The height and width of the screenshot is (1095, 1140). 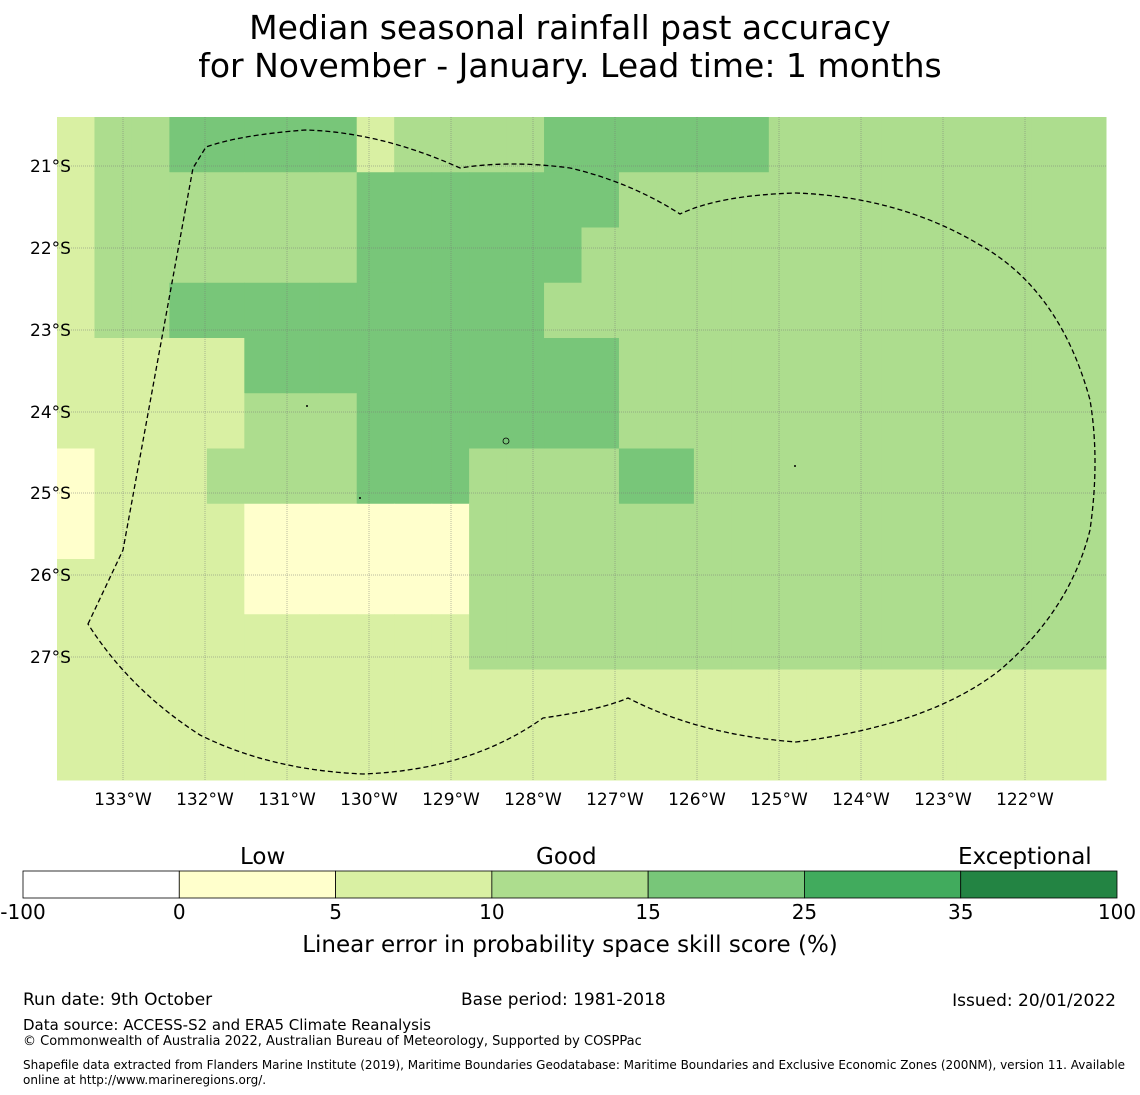 I want to click on latitude-label: 27°S, so click(x=50, y=658).